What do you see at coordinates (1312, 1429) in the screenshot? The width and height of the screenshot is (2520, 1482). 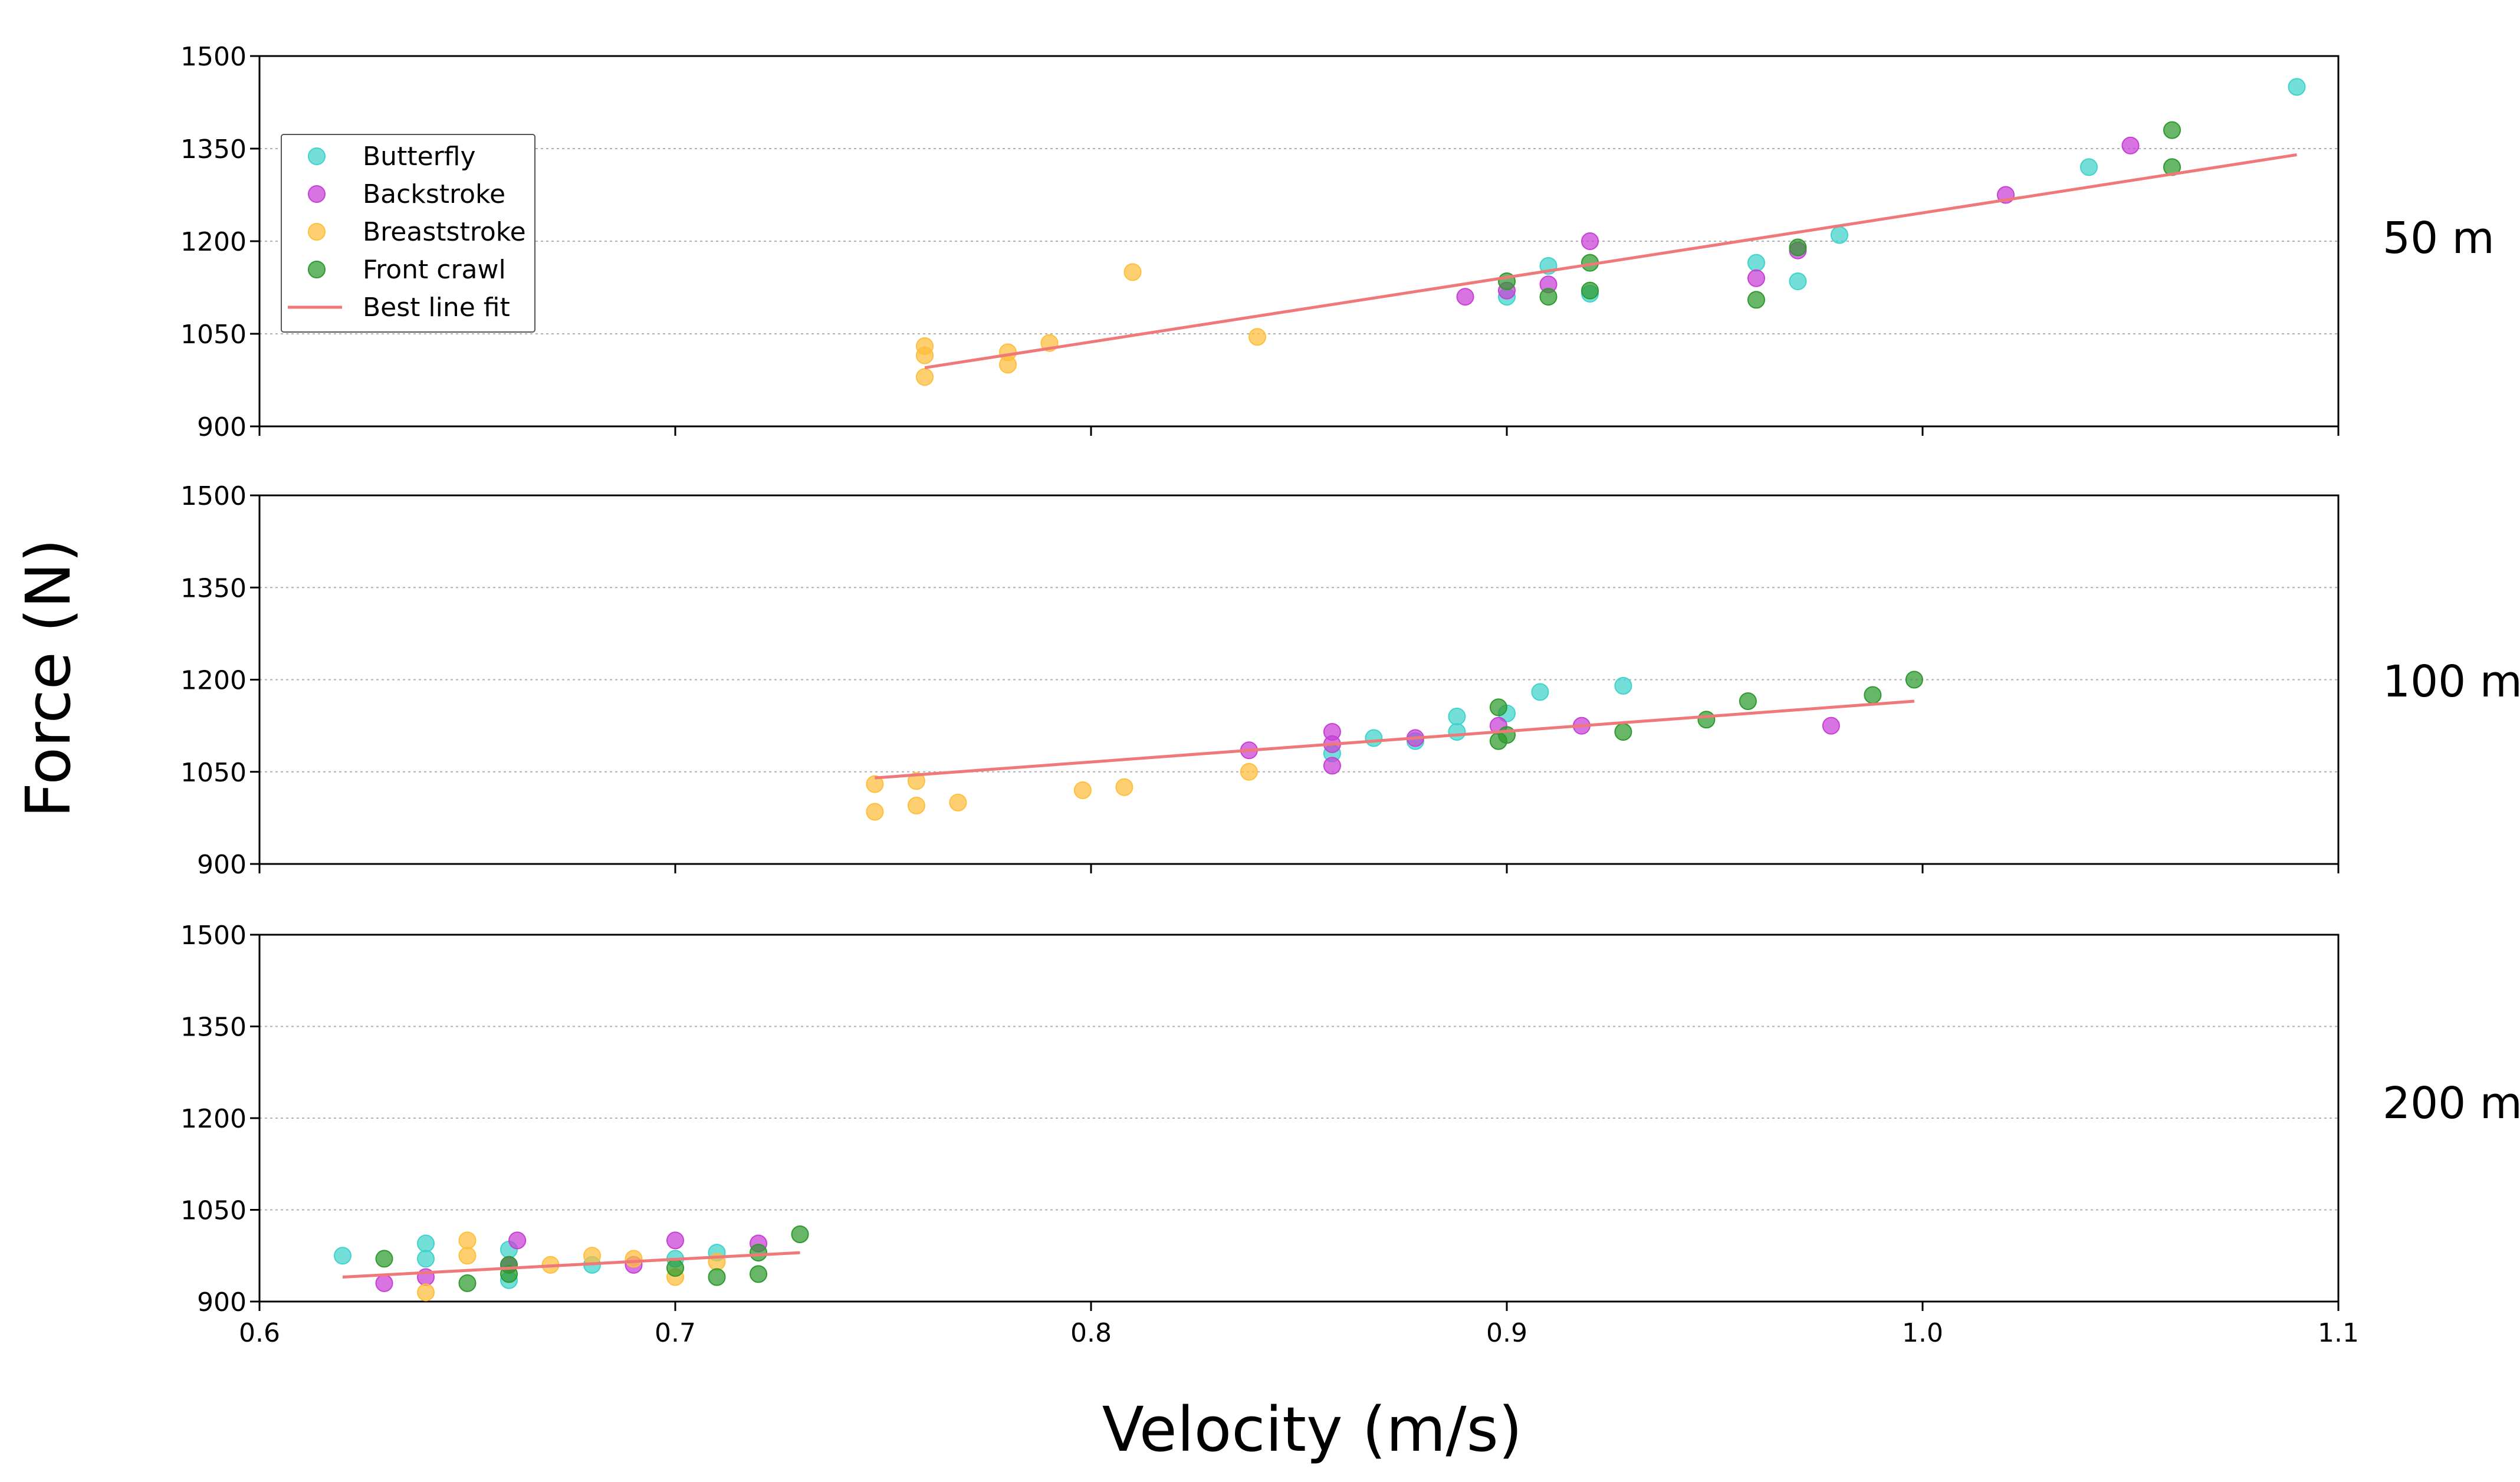 I see `x-axis-title: Velocity (m/s)` at bounding box center [1312, 1429].